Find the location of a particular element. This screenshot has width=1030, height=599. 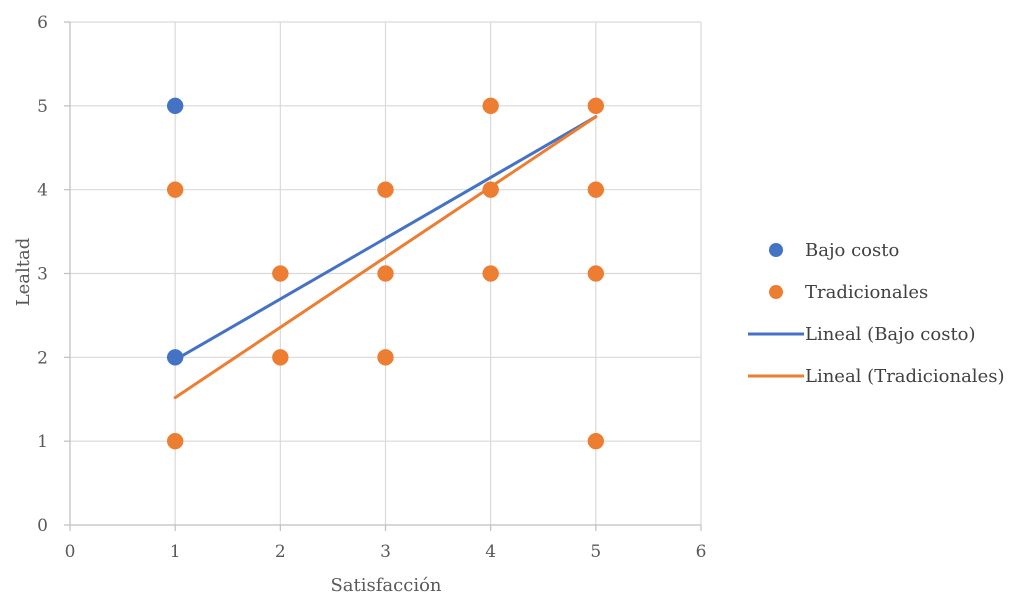

y-axis-title: Lealtad is located at coordinates (23, 272).